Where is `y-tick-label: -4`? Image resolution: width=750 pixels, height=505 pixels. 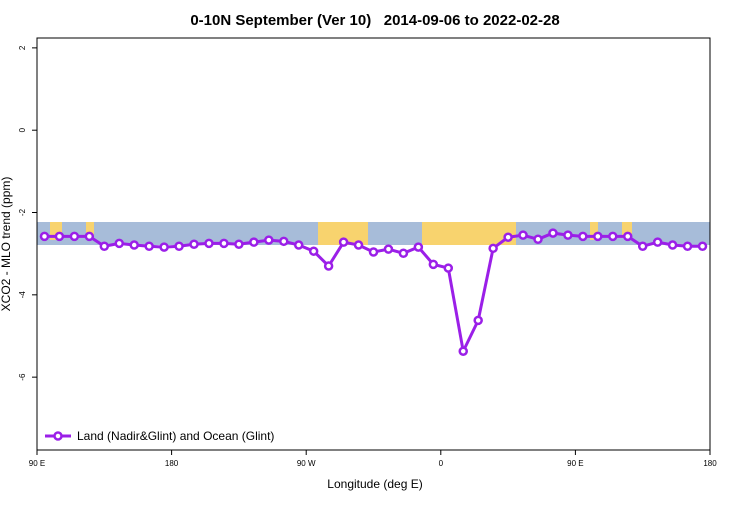 y-tick-label: -4 is located at coordinates (22, 295).